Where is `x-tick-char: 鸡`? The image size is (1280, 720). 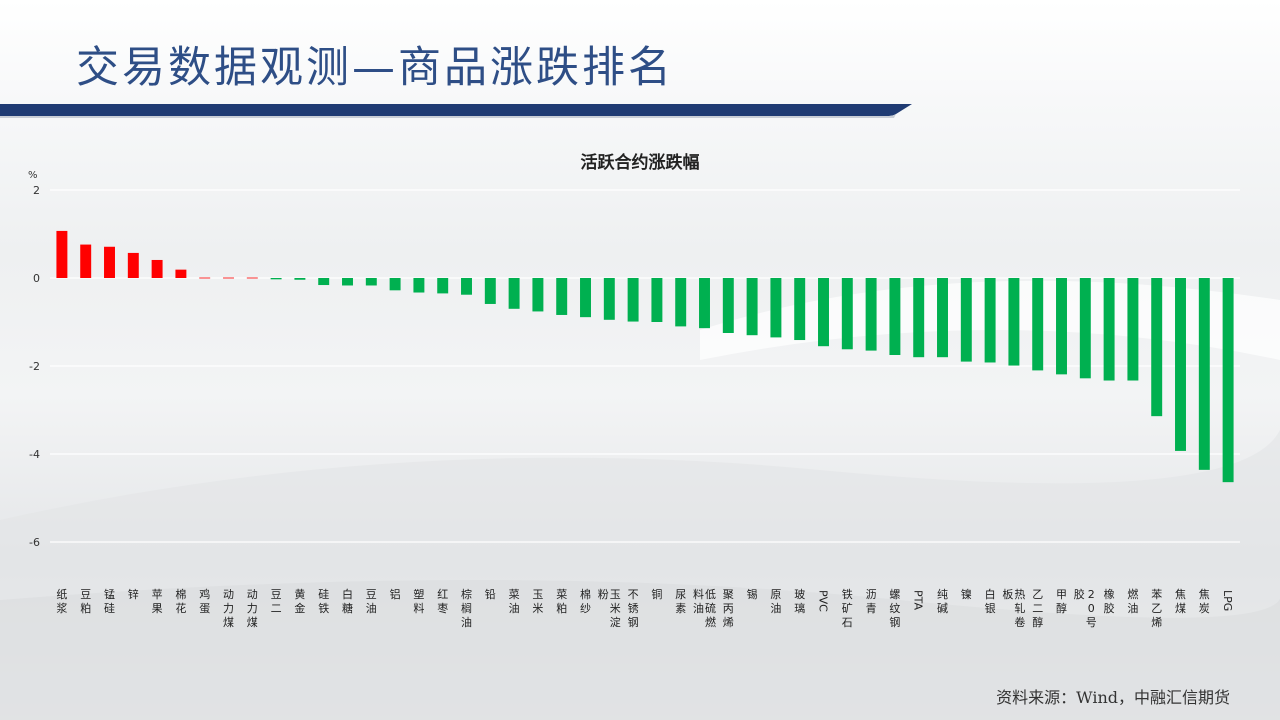
x-tick-char: 鸡 is located at coordinates (204, 594).